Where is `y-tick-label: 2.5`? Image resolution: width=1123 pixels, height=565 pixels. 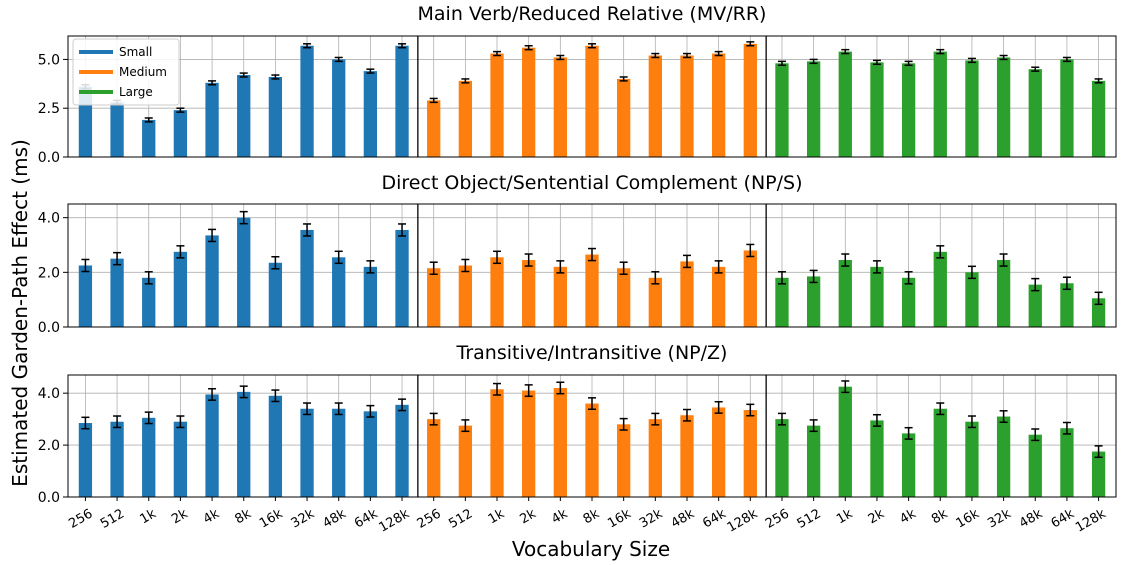 y-tick-label: 2.5 is located at coordinates (49, 109).